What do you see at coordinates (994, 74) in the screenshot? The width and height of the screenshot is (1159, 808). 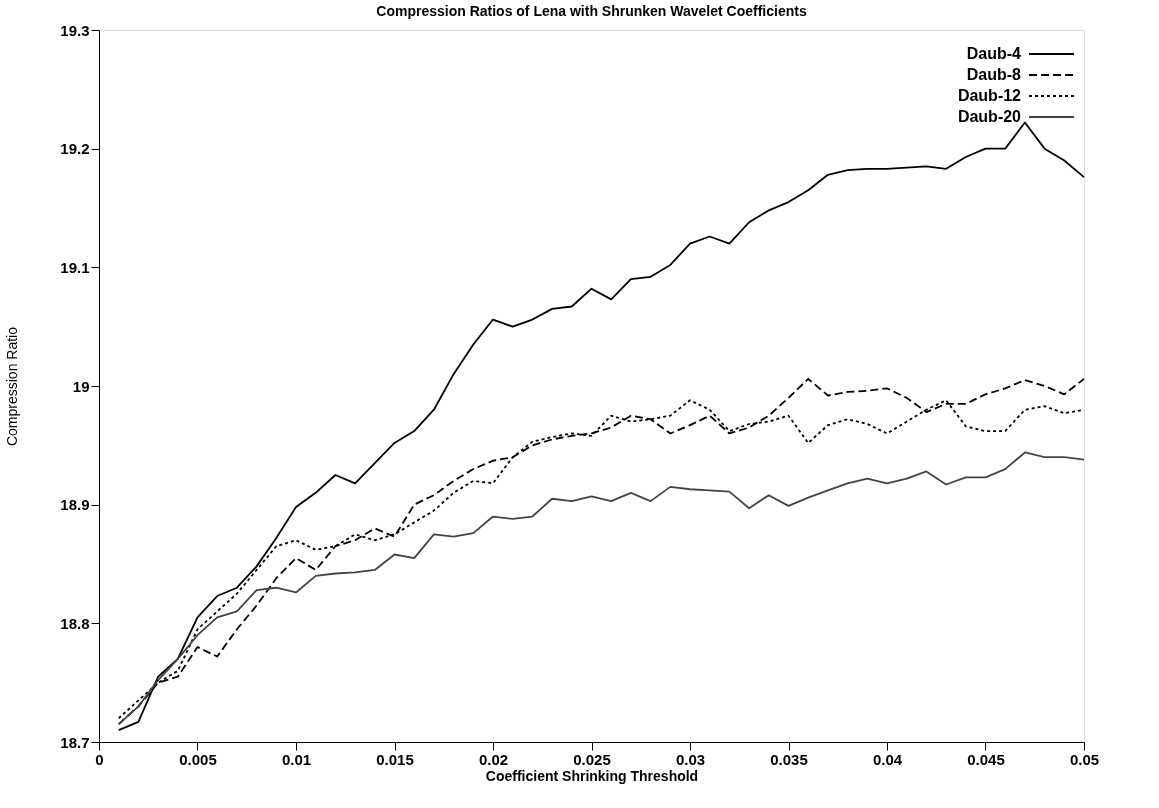 I see `legend-label: Daub-8` at bounding box center [994, 74].